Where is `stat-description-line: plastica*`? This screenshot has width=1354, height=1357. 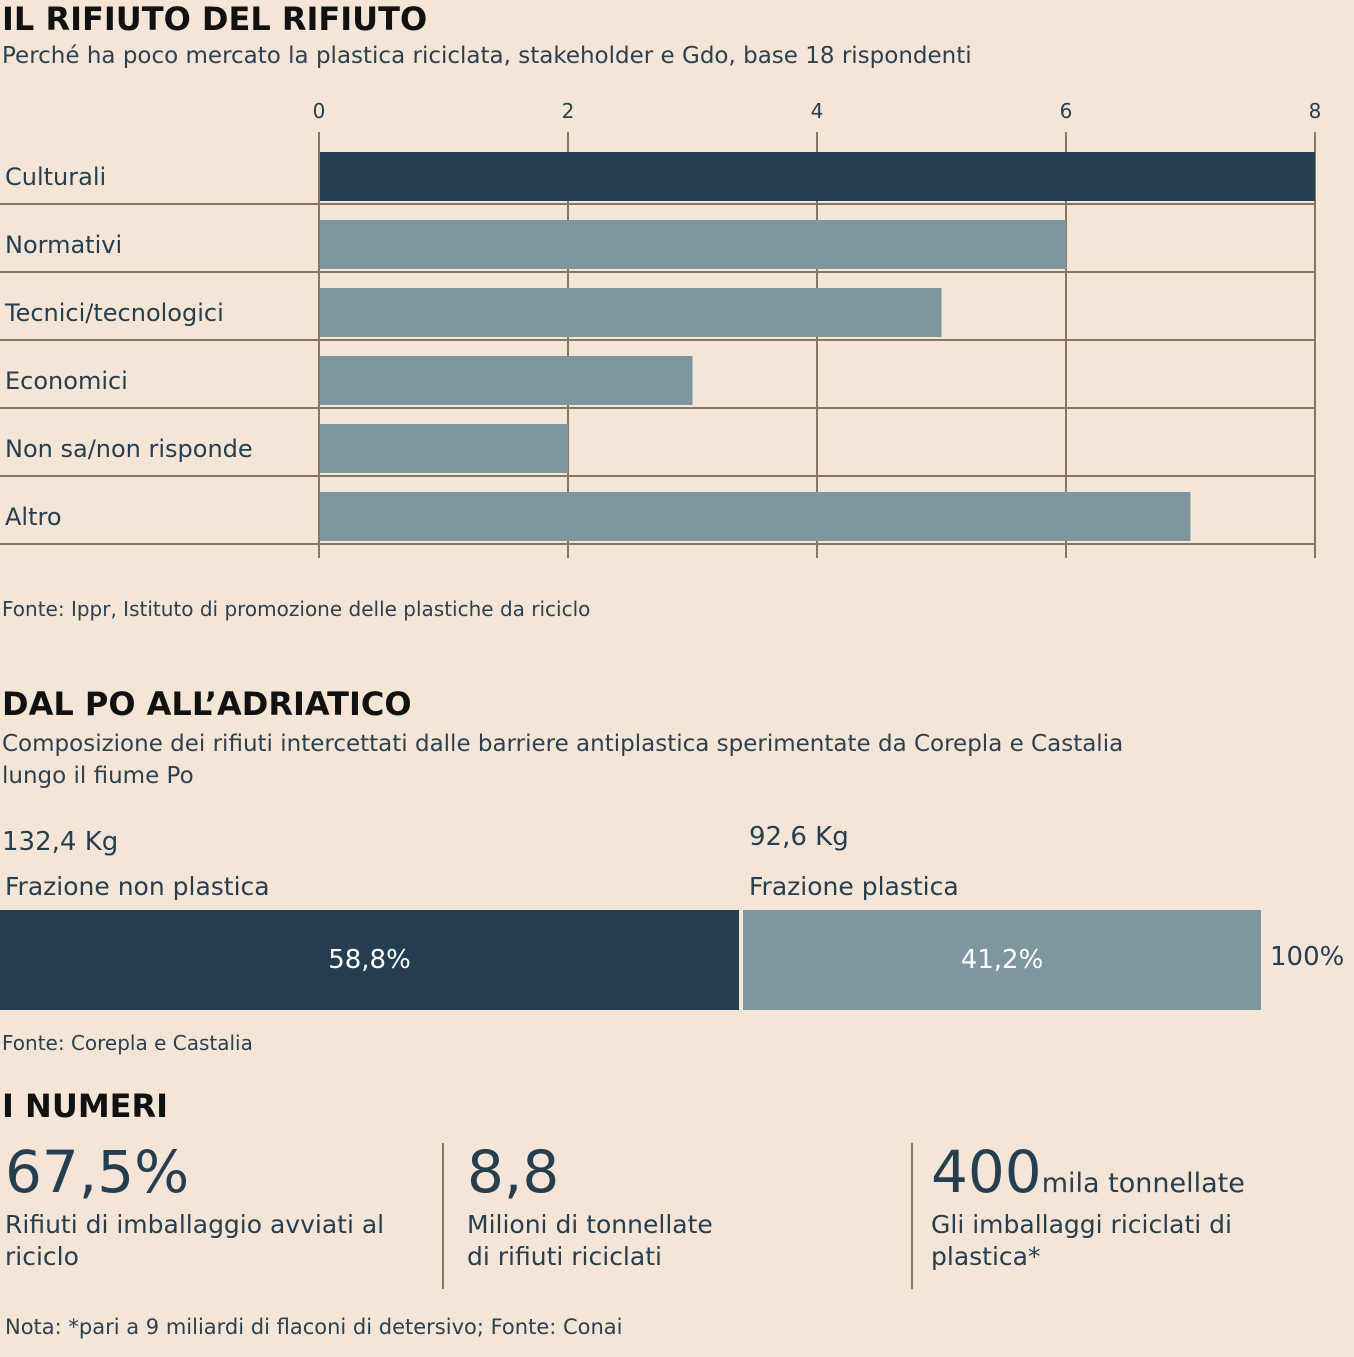
stat-description-line: plastica* is located at coordinates (986, 1256).